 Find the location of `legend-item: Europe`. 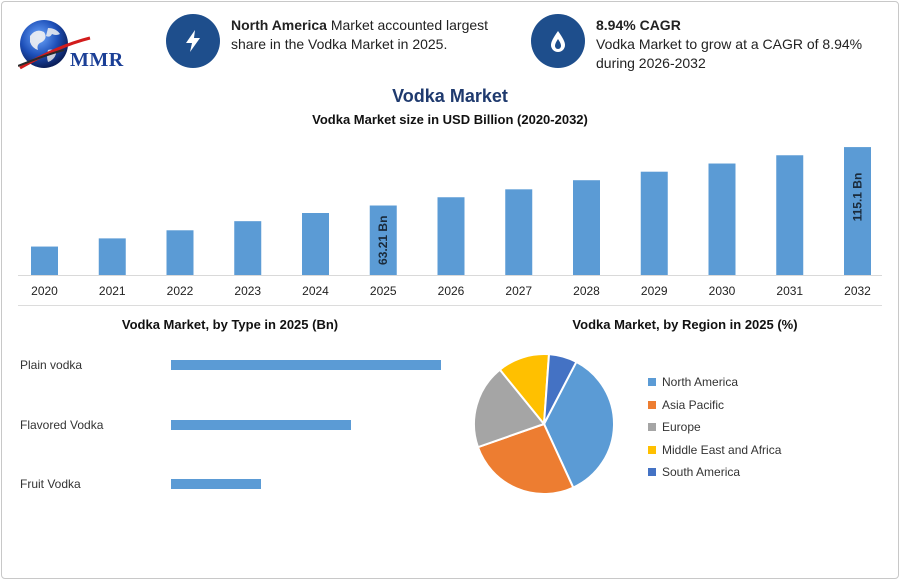

legend-item: Europe is located at coordinates (714, 427).